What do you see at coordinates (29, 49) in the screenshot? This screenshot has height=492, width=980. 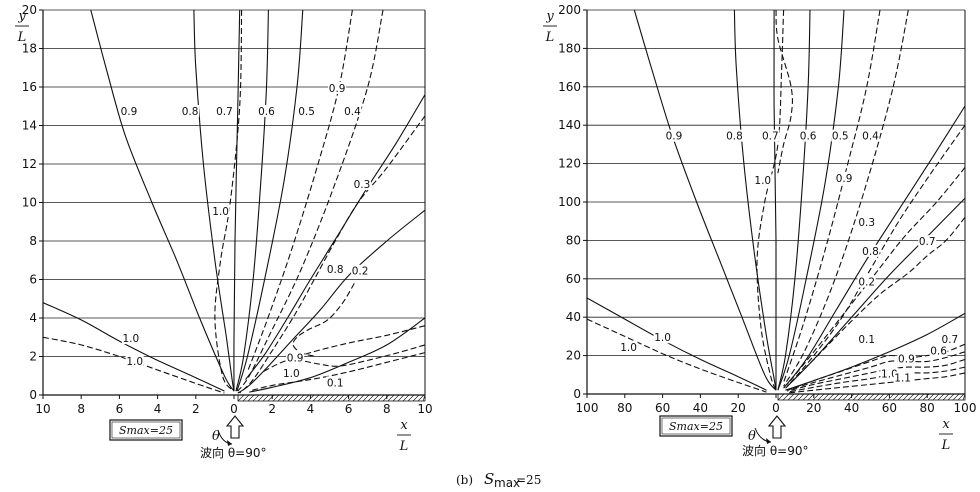 I see `y-tick-label: 18` at bounding box center [29, 49].